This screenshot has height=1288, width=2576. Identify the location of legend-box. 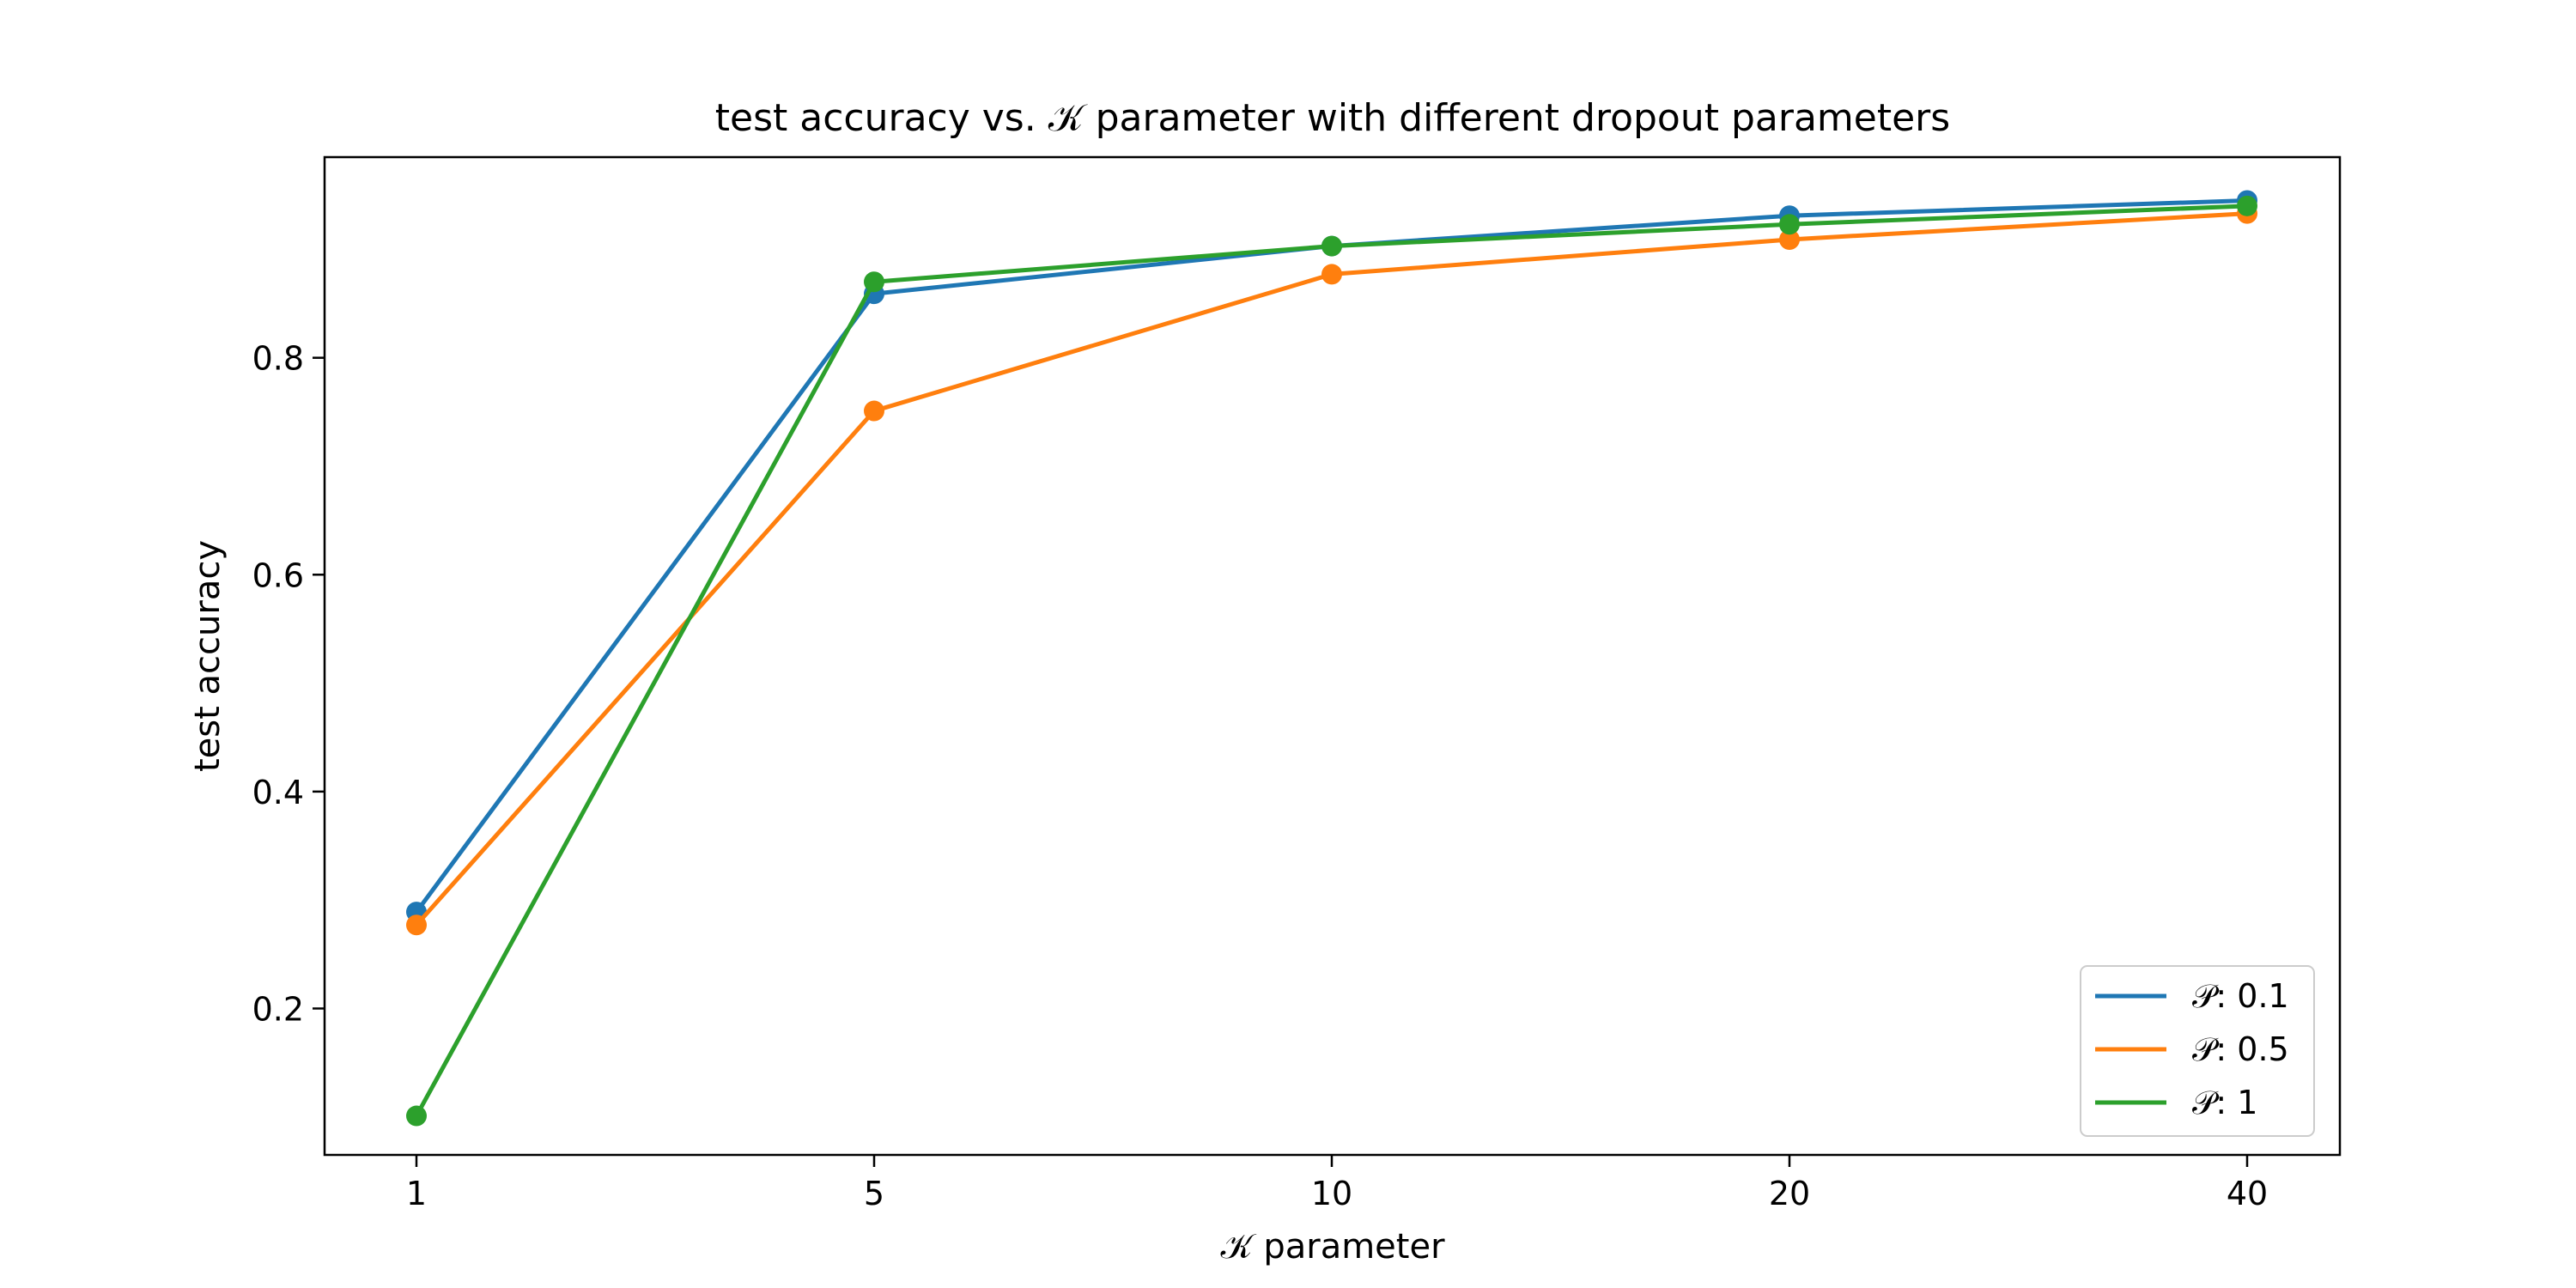
(2197, 1051).